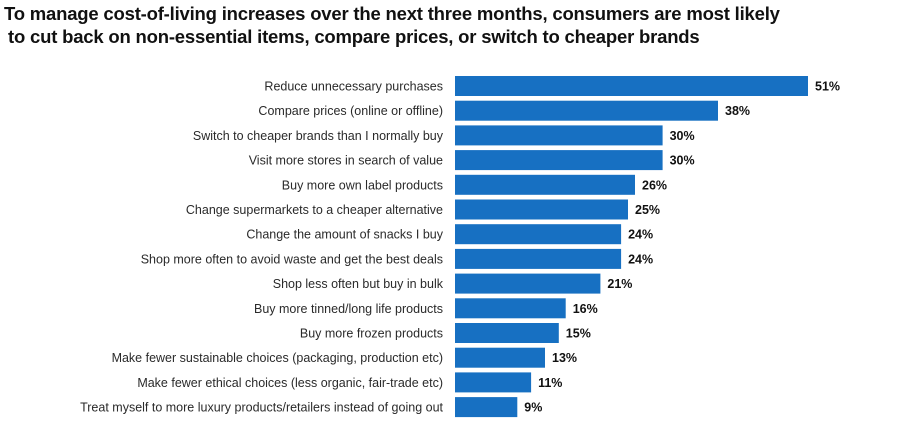 This screenshot has height=423, width=900. I want to click on category-label: Shop less often but buy in bulk, so click(358, 284).